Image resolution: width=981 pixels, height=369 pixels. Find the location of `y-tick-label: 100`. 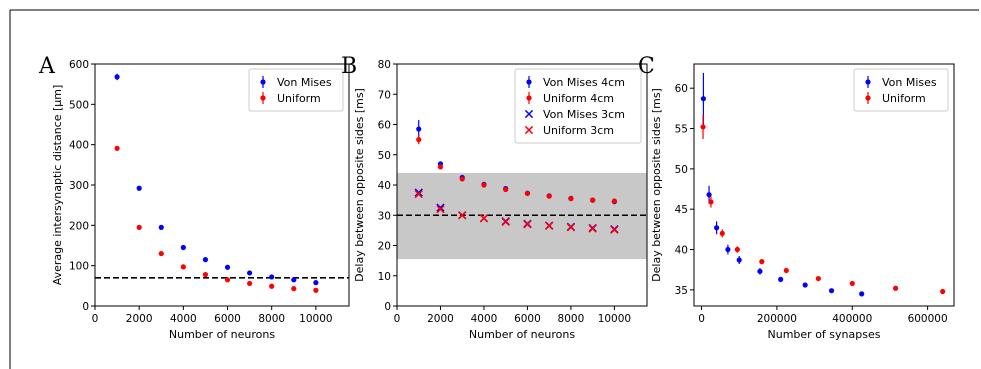

y-tick-label: 100 is located at coordinates (79, 267).